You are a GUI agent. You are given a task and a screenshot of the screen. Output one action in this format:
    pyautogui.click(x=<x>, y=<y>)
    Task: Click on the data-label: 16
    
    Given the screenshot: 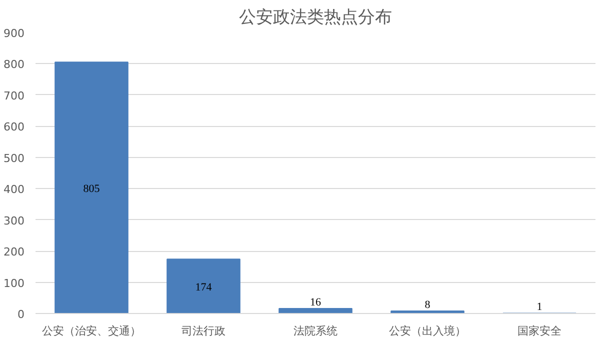 What is the action you would take?
    pyautogui.click(x=316, y=302)
    